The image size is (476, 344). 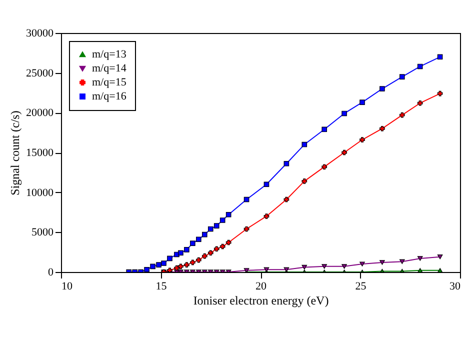 I want to click on x-tick-label: 20, so click(x=261, y=286).